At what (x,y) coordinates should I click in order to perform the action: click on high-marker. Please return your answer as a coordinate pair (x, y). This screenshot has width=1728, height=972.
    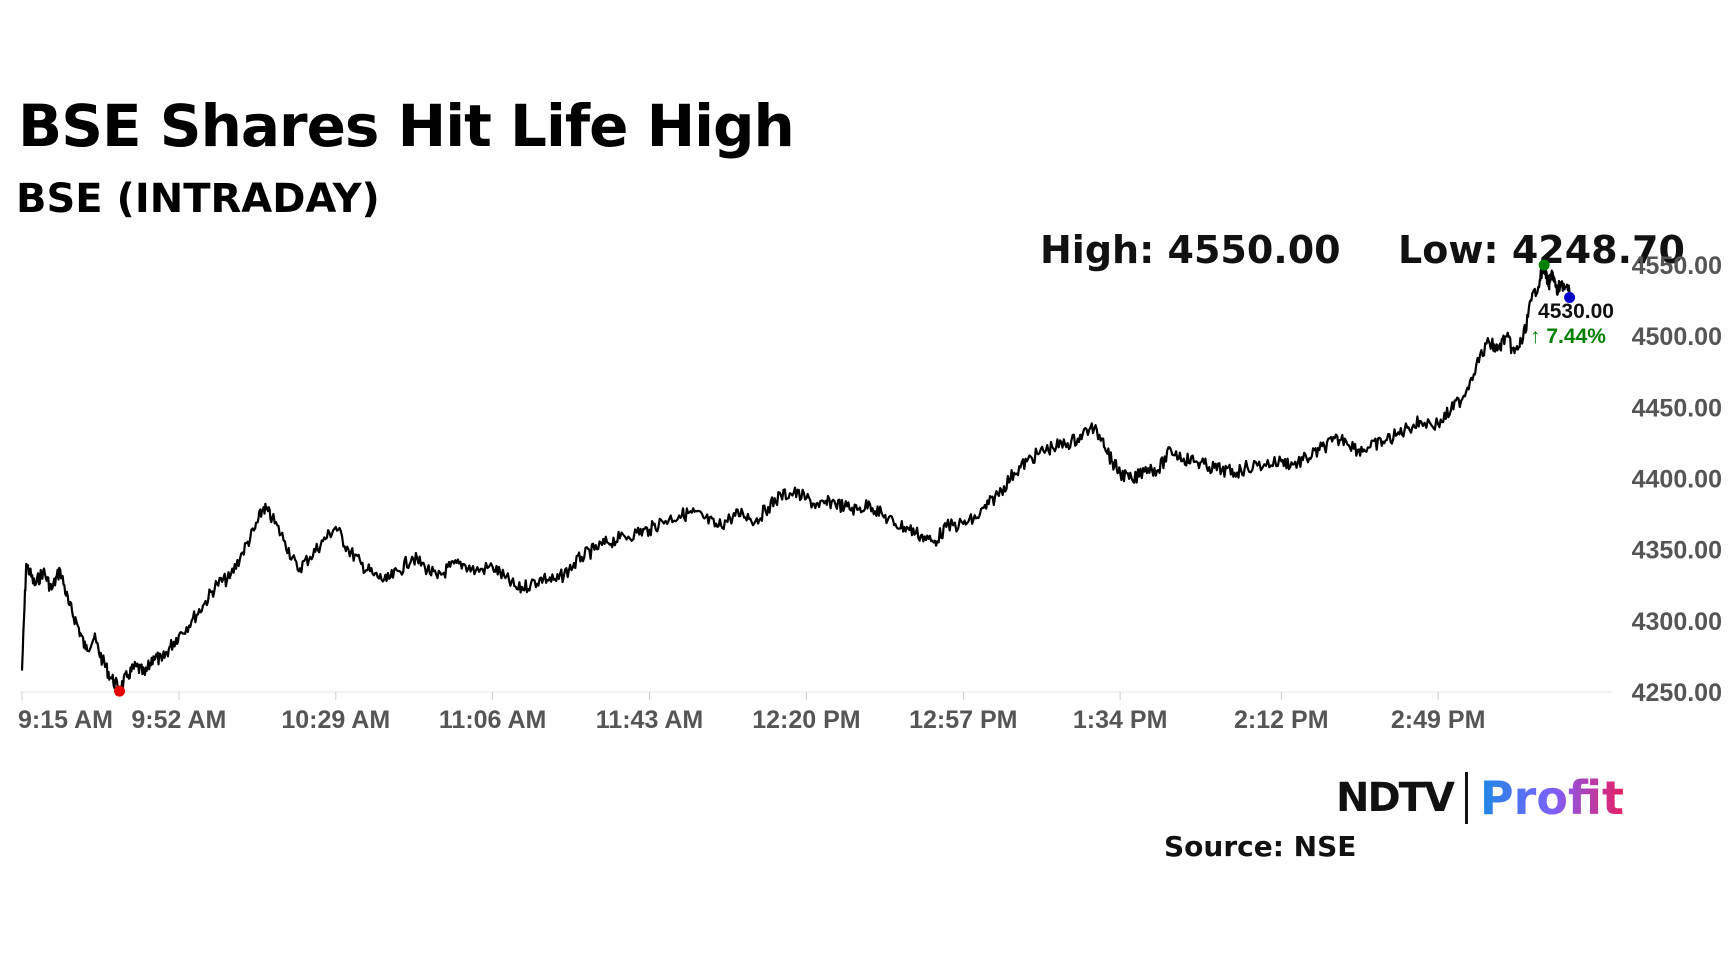
    Looking at the image, I should click on (1544, 265).